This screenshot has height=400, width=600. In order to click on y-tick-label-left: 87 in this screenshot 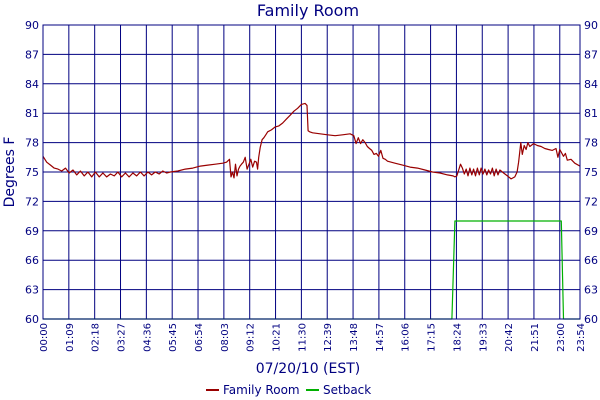, I will do `click(32, 54)`.